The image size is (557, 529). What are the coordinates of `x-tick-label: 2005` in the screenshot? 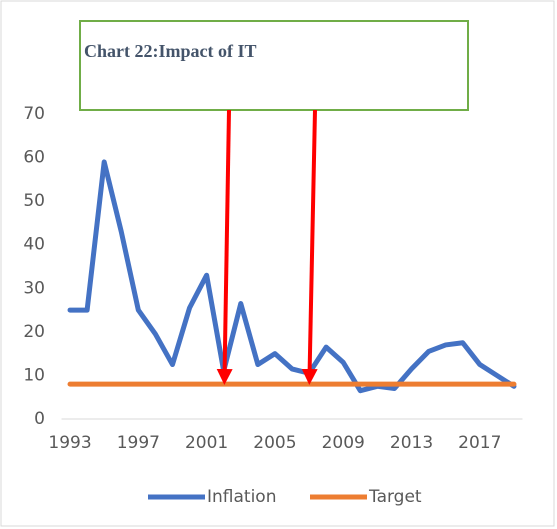 It's located at (274, 443).